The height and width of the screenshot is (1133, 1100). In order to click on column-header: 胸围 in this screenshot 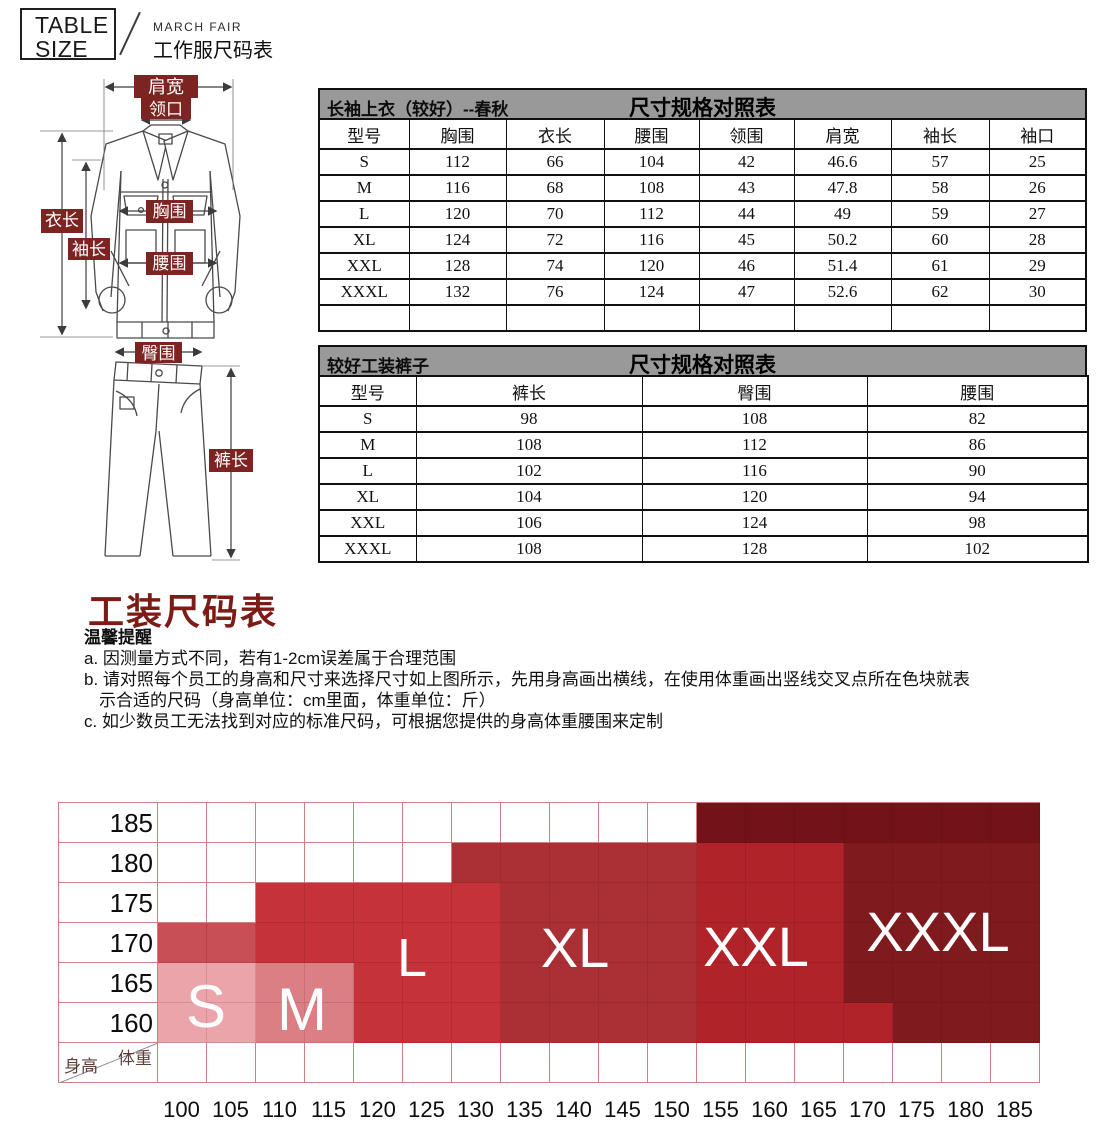, I will do `click(457, 134)`.